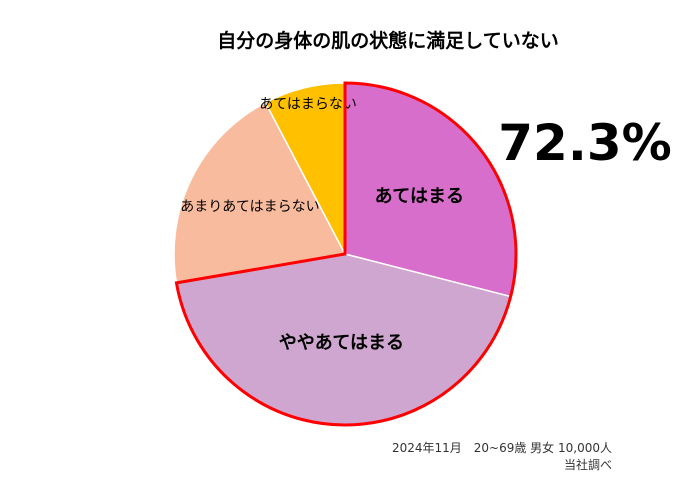 This screenshot has height=480, width=700. I want to click on chart-title: 自分の身体の肌の状態に満足していない, so click(387, 40).